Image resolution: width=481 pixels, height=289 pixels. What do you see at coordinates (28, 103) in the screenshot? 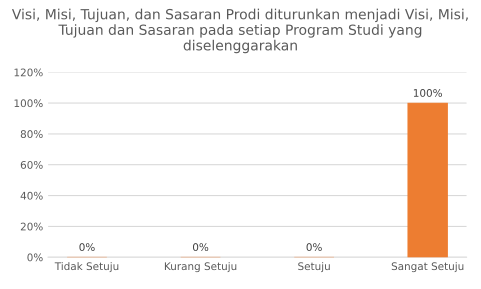
I see `y-tick-label: 100%` at bounding box center [28, 103].